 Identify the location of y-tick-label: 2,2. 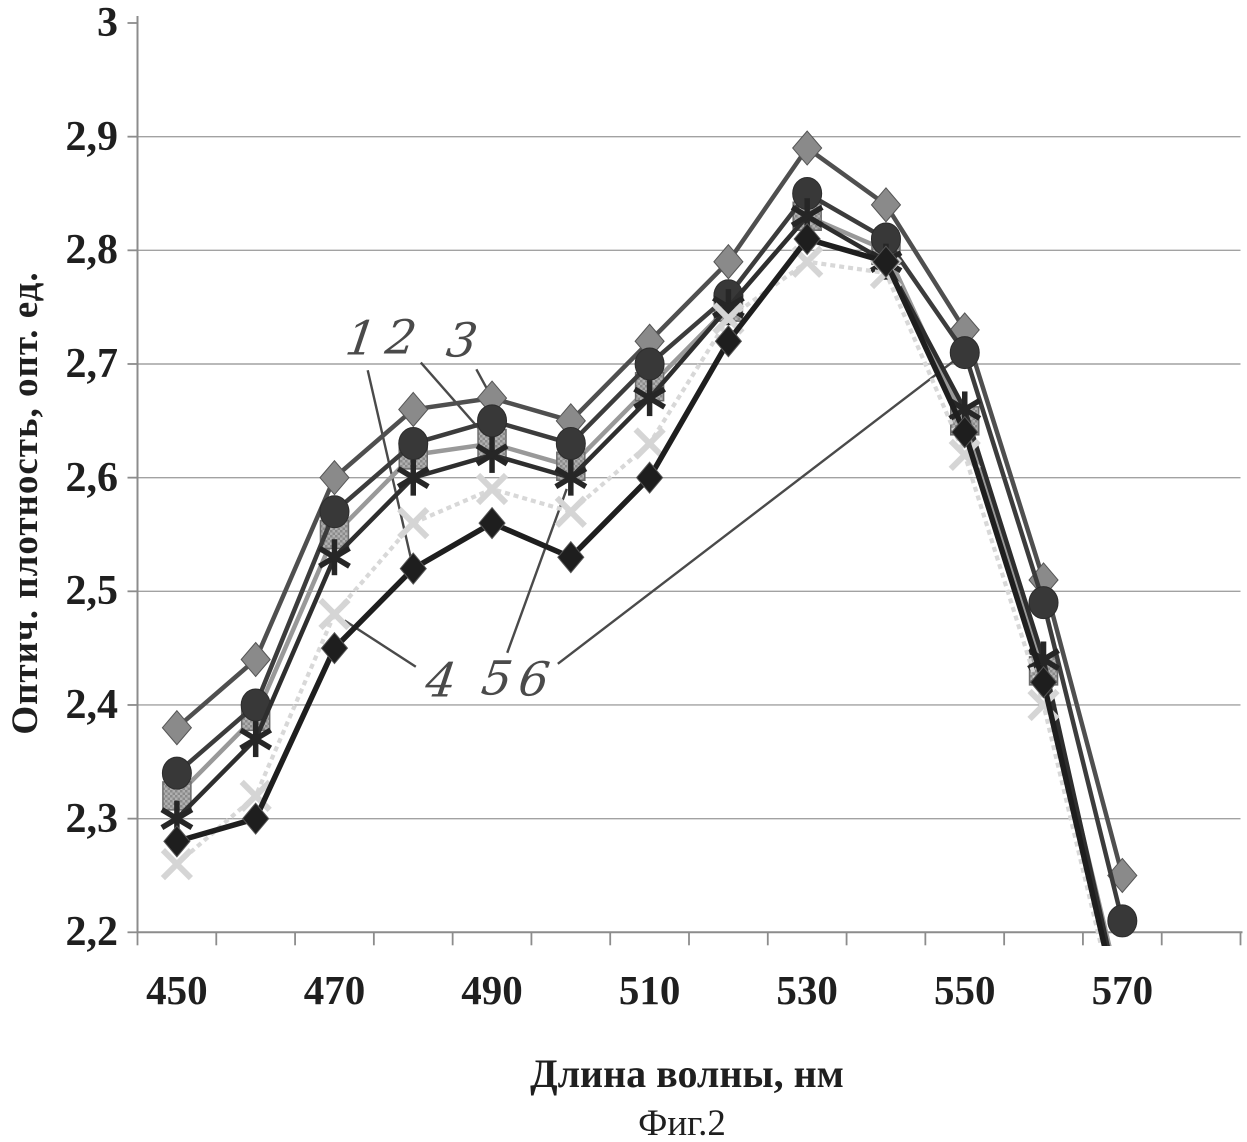
(92, 932).